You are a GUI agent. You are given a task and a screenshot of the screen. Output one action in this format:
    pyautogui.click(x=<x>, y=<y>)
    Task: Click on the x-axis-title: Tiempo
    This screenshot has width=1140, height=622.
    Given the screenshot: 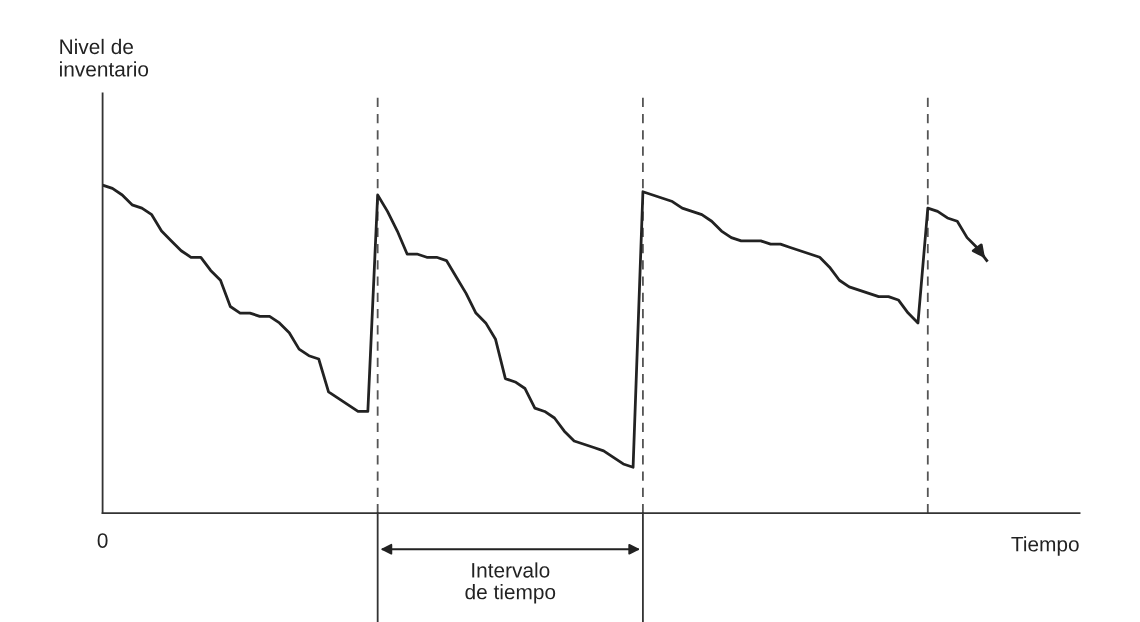 What is the action you would take?
    pyautogui.click(x=1045, y=546)
    